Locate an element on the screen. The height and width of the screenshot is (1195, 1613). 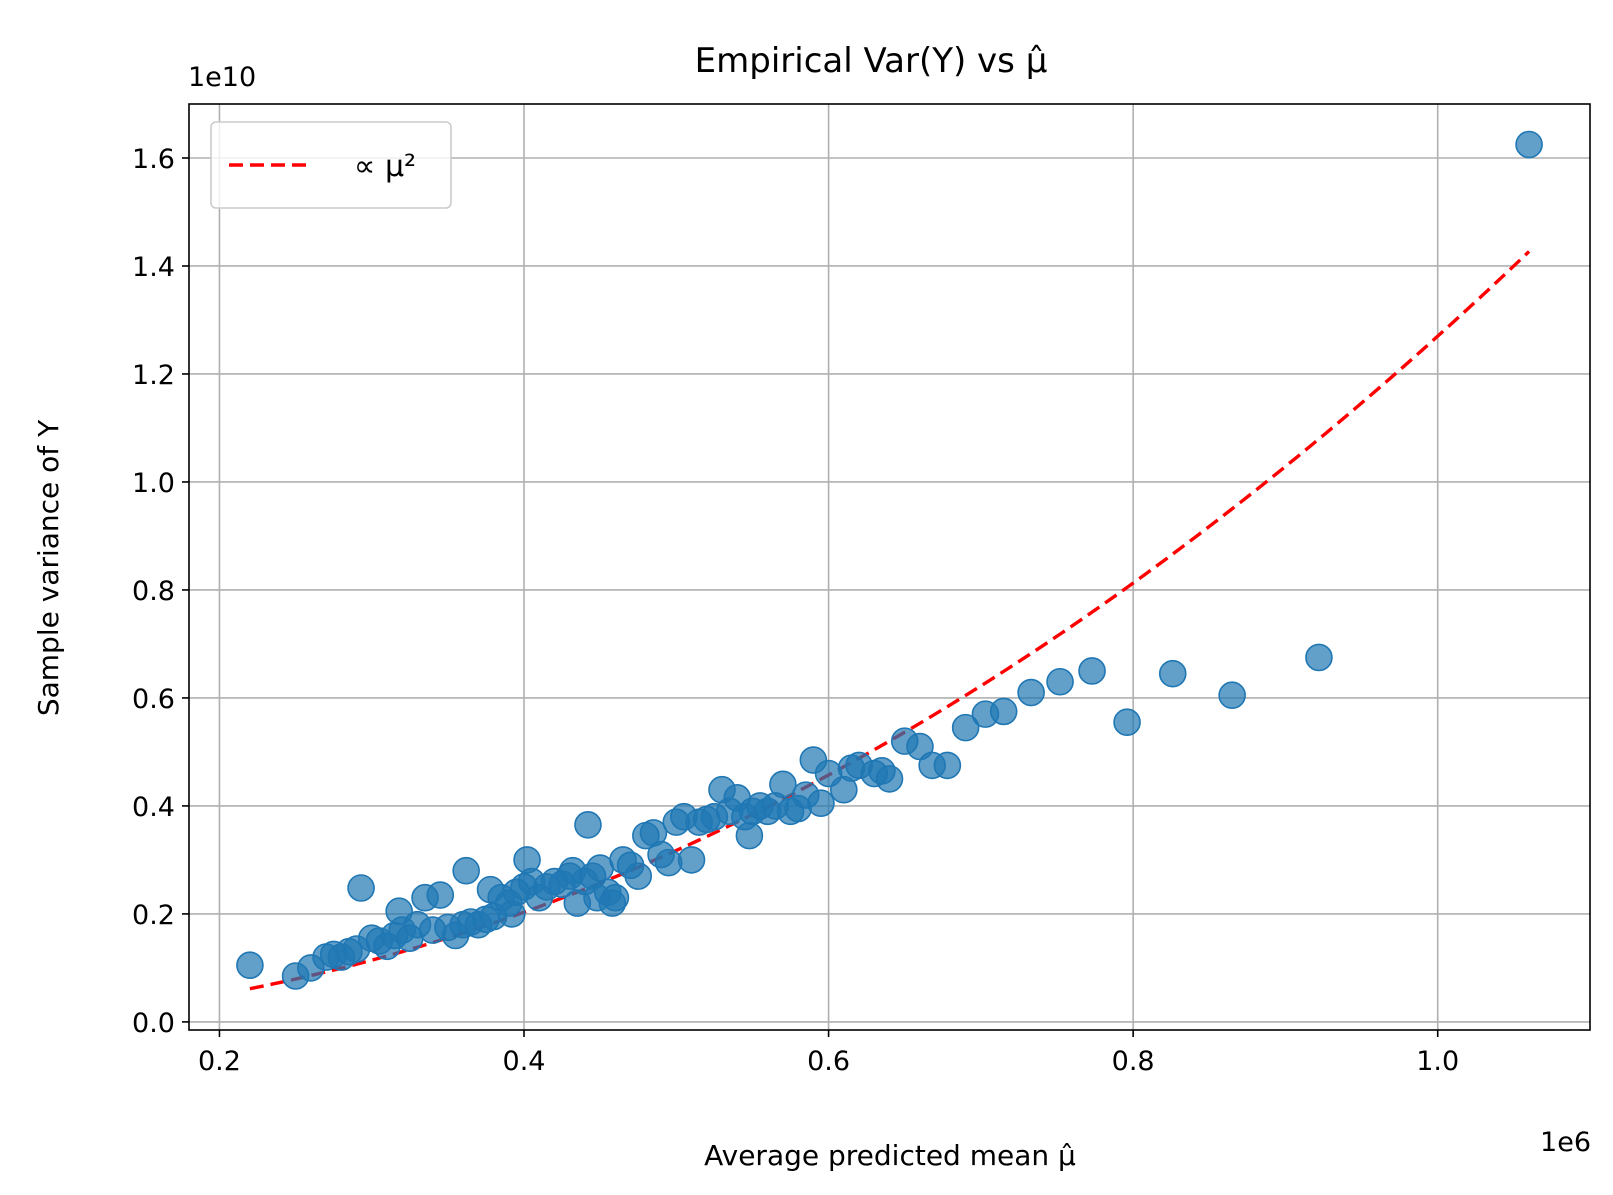
y-offset-label: 1e10 is located at coordinates (222, 77).